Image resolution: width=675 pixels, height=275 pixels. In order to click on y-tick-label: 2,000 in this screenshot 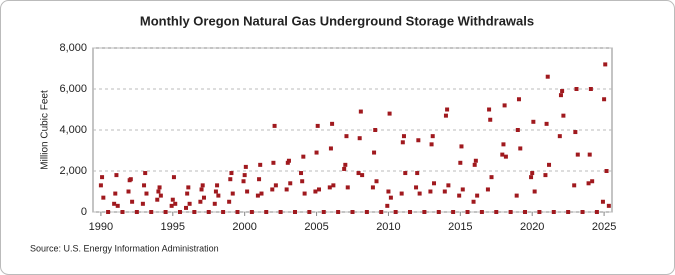, I will do `click(73, 171)`.